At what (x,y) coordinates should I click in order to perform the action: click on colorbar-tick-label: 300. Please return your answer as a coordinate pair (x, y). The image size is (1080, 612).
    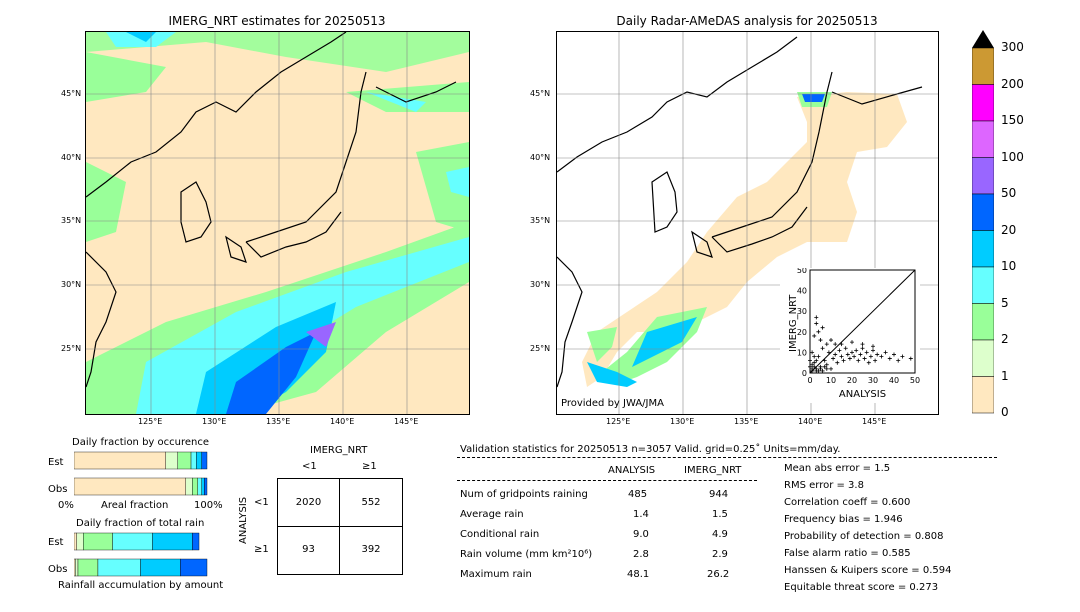
    Looking at the image, I should click on (1012, 47).